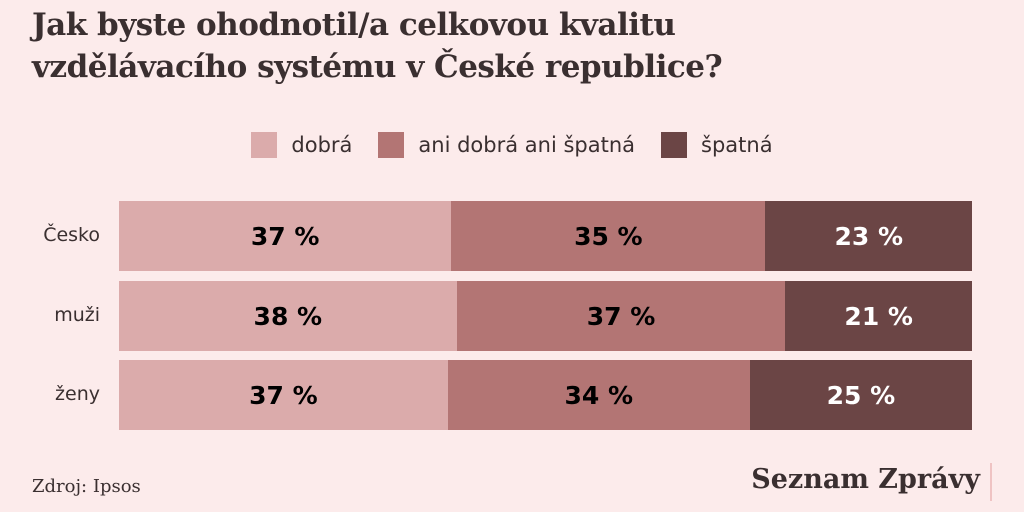 The image size is (1024, 512). Describe the element at coordinates (322, 145) in the screenshot. I see `legend-label: dobrá` at that location.